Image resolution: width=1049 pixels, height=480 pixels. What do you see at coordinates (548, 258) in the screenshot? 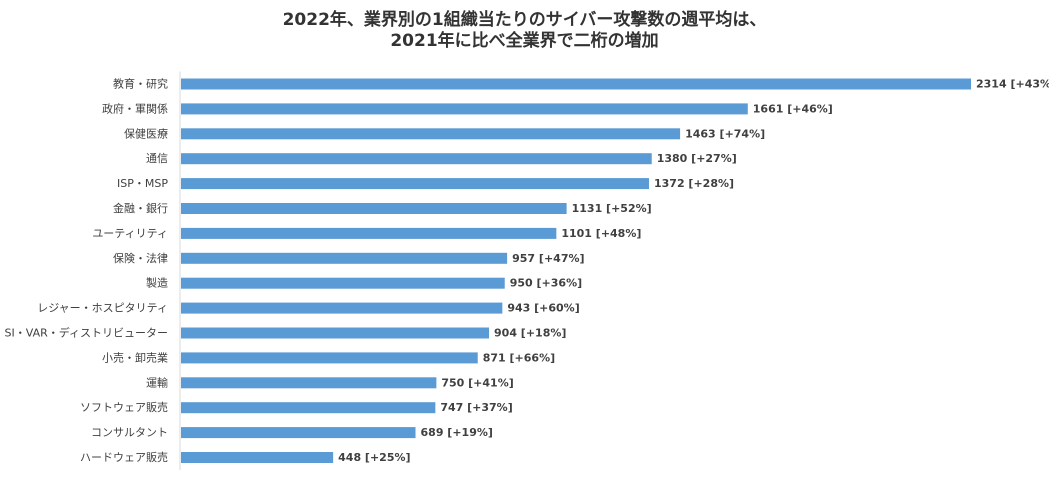
I see `value-label: 957 [+47%]` at bounding box center [548, 258].